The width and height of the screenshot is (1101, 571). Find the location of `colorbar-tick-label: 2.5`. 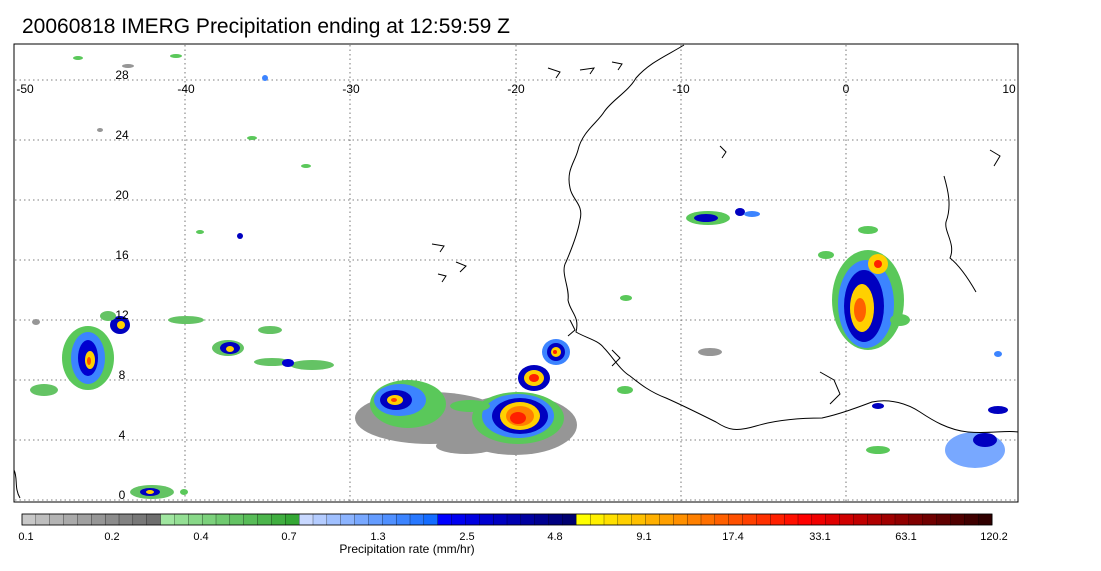

colorbar-tick-label: 2.5 is located at coordinates (466, 537).